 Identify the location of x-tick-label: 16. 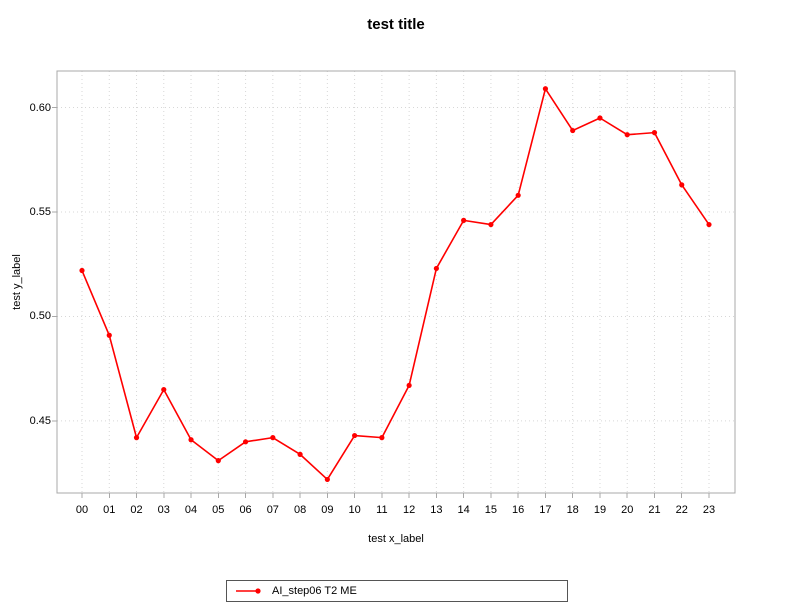
(518, 510).